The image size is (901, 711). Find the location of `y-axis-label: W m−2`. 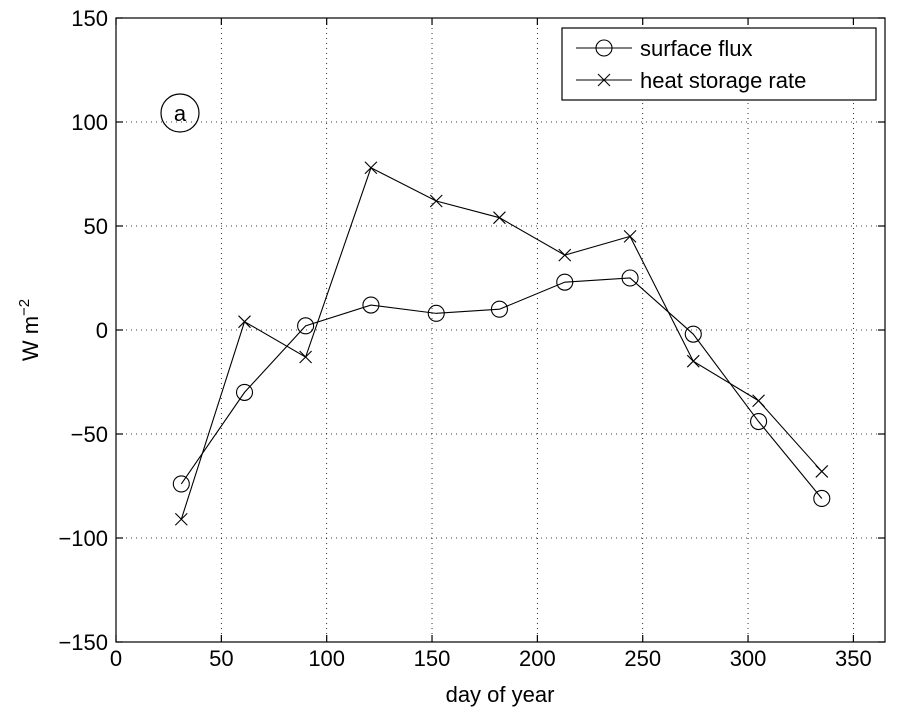

y-axis-label: W m−2 is located at coordinates (29, 330).